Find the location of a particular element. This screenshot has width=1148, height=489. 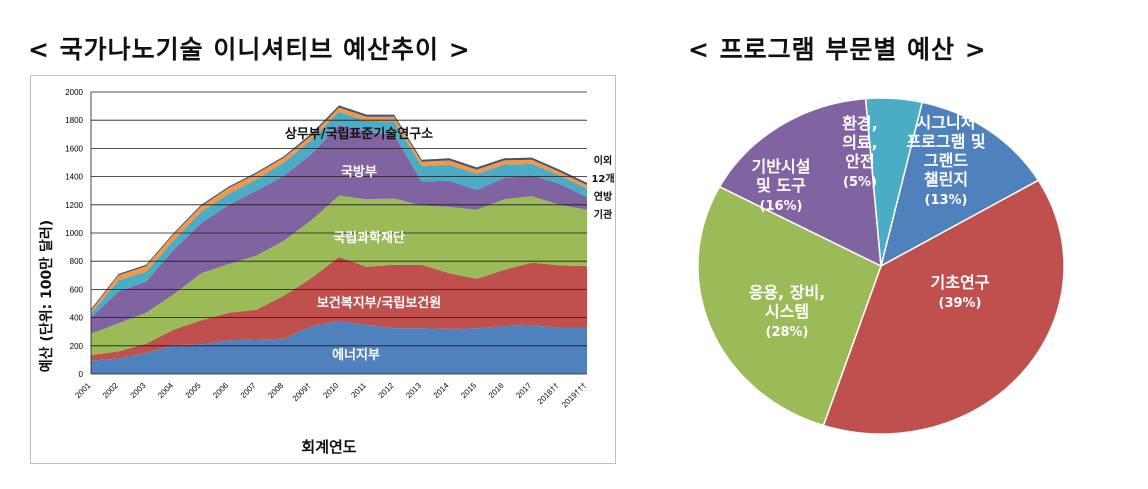

pie-label-line: 기초연구 is located at coordinates (960, 282).